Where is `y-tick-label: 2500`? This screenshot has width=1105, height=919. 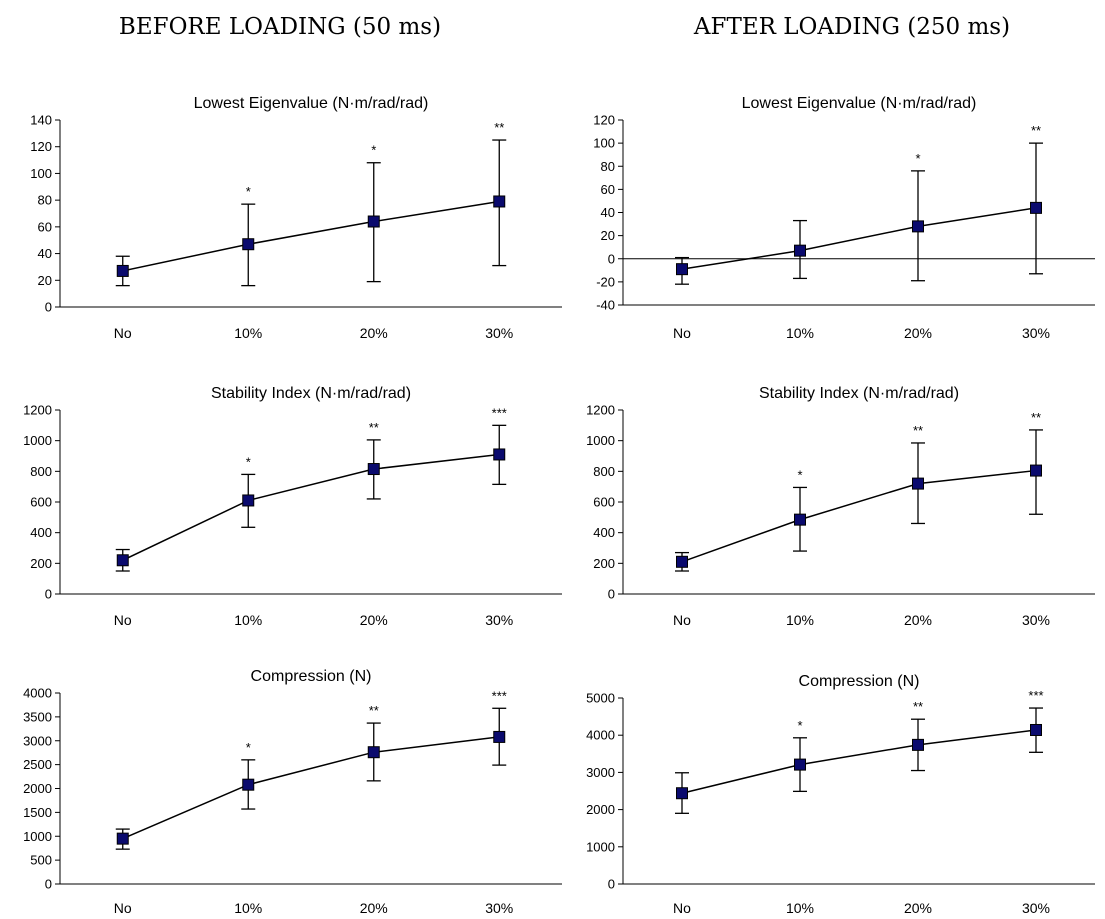 y-tick-label: 2500 is located at coordinates (37, 764).